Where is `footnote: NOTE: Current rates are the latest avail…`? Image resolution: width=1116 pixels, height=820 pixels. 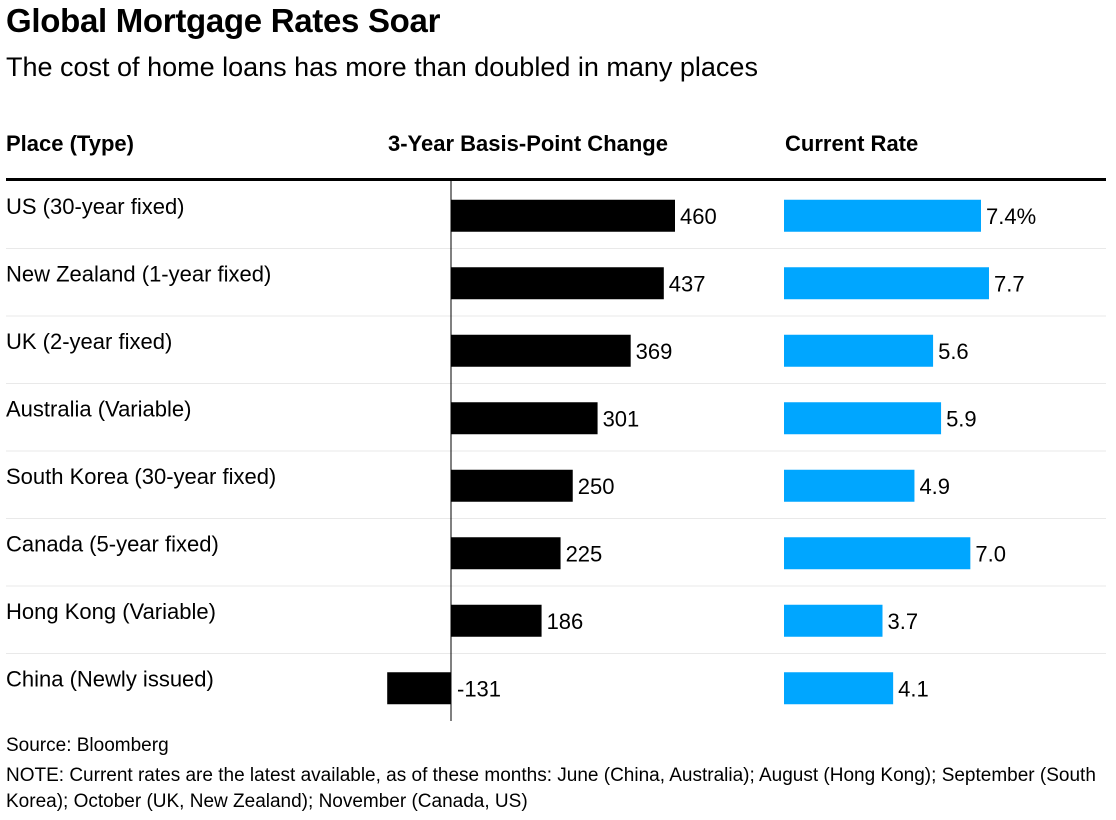
footnote: NOTE: Current rates are the latest avail… is located at coordinates (551, 788).